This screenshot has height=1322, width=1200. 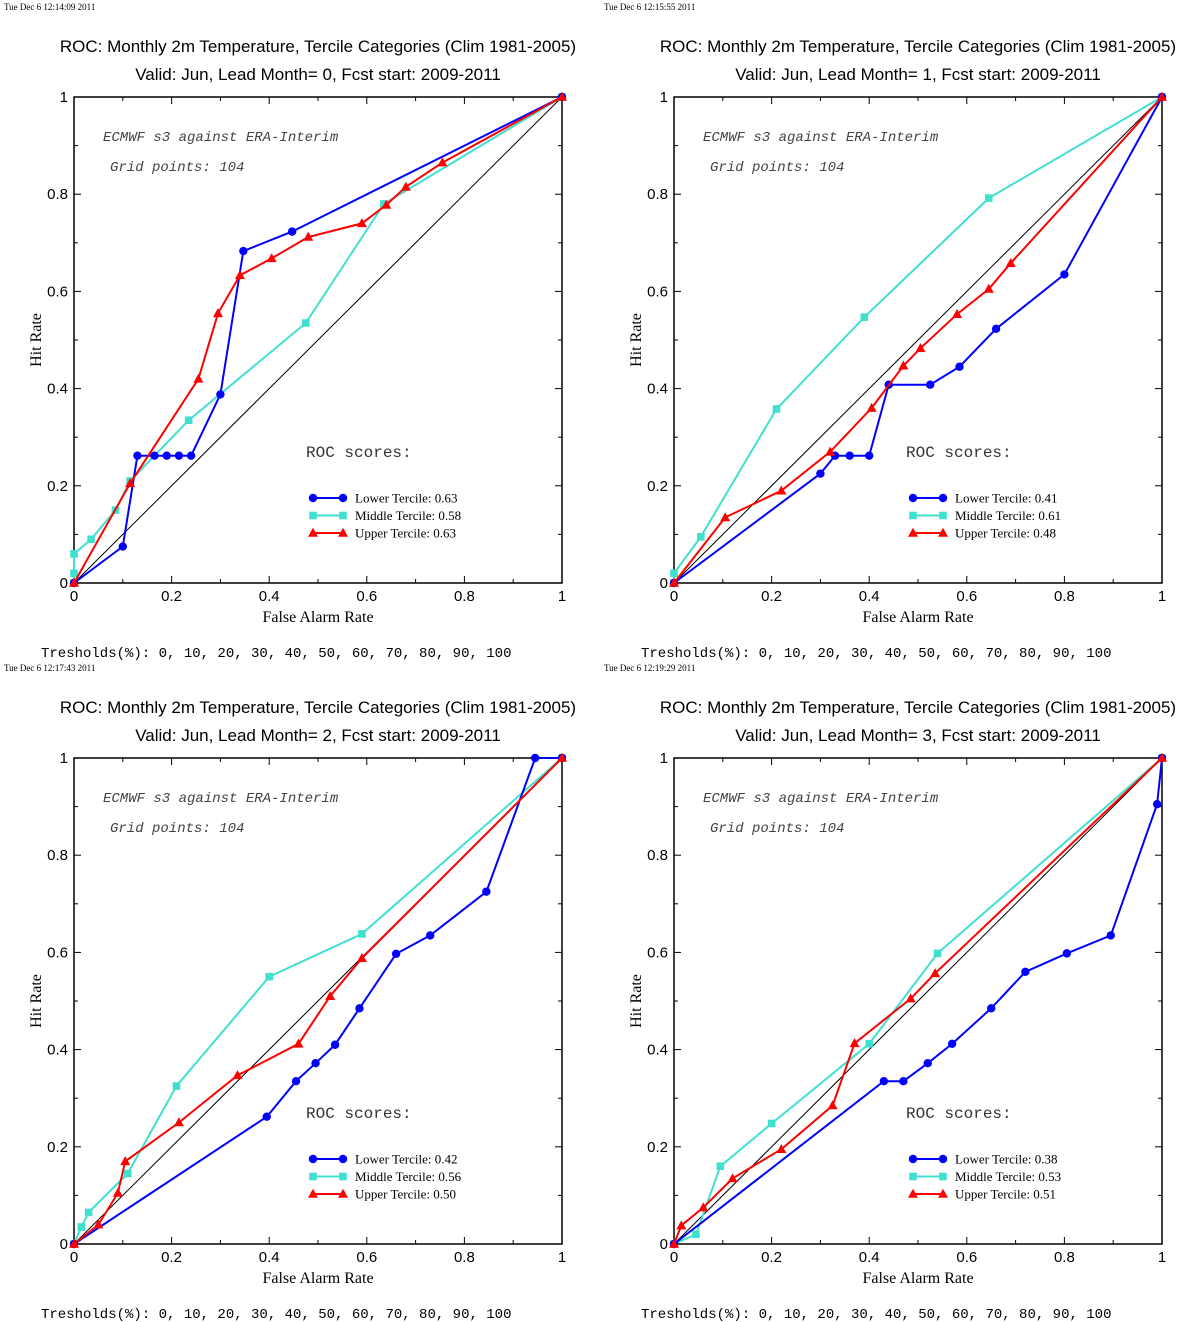 I want to click on y-tick-label: 0, so click(x=64, y=583).